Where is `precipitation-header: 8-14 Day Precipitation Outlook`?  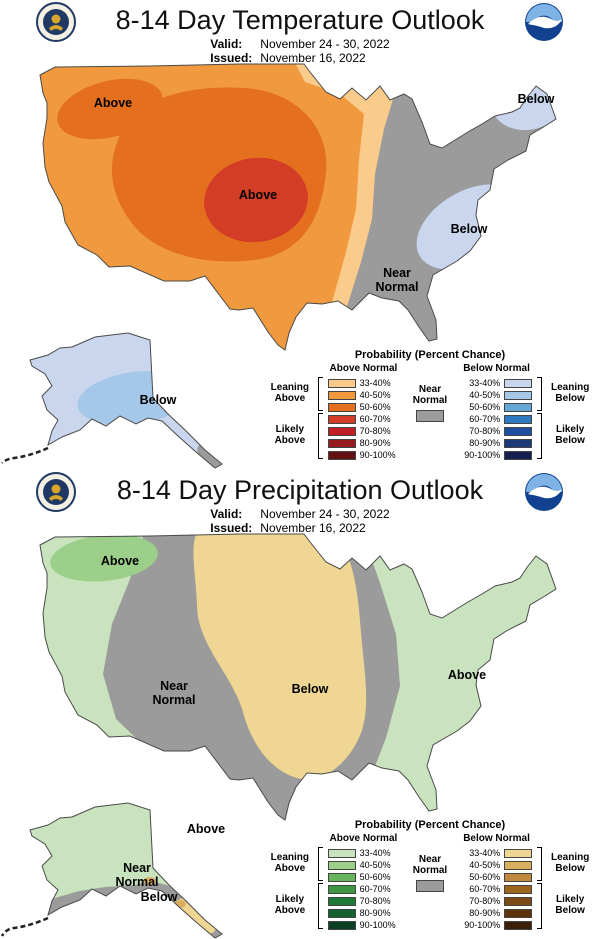
precipitation-header: 8-14 Day Precipitation Outlook is located at coordinates (300, 491).